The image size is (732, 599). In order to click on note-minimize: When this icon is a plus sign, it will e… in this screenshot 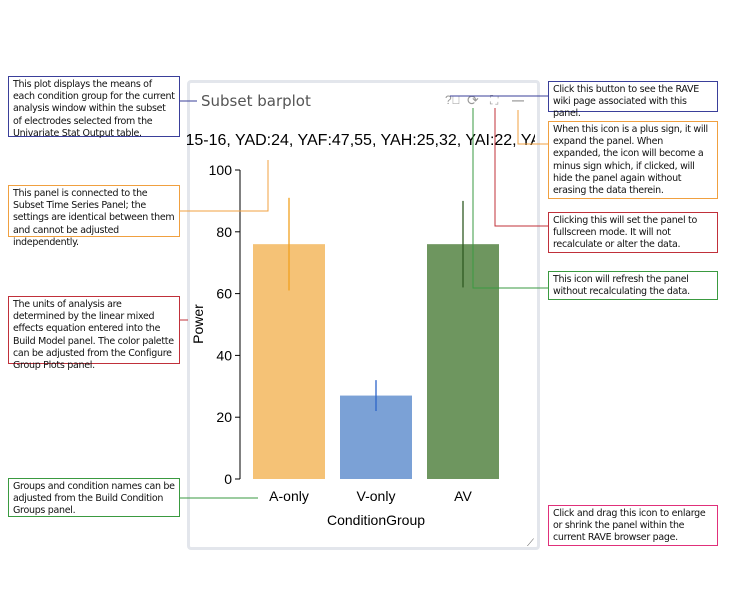, I will do `click(633, 160)`.